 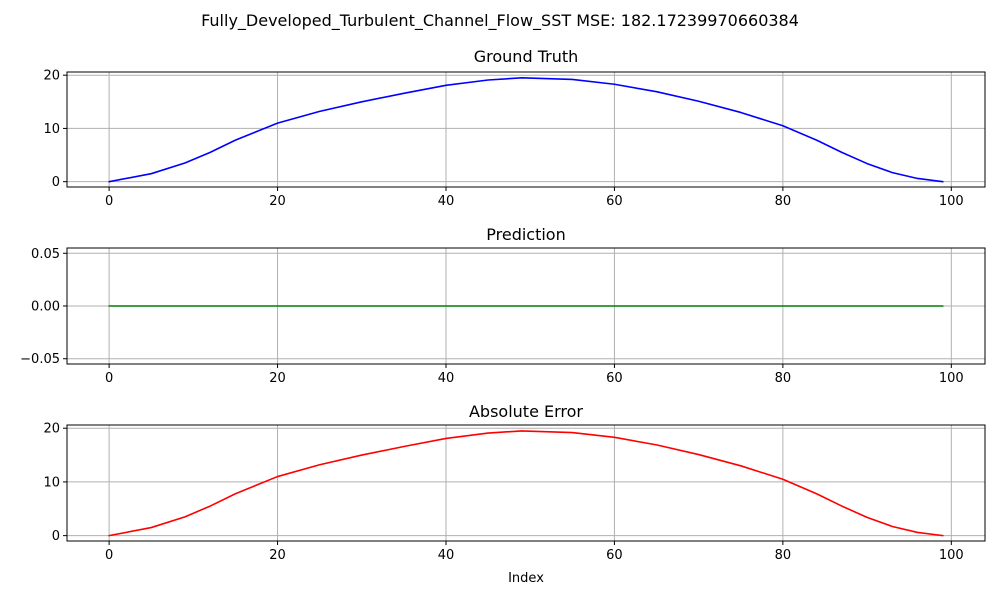 What do you see at coordinates (526, 411) in the screenshot?
I see `absolute-error-title: Absolute Error` at bounding box center [526, 411].